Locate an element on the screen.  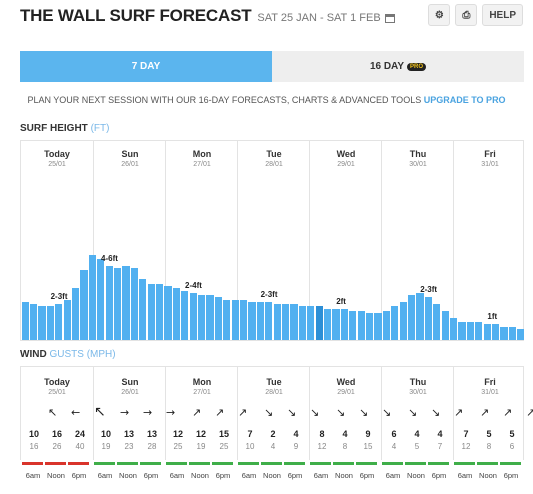
day-column: Tue 28/01 is located at coordinates (273, 240).